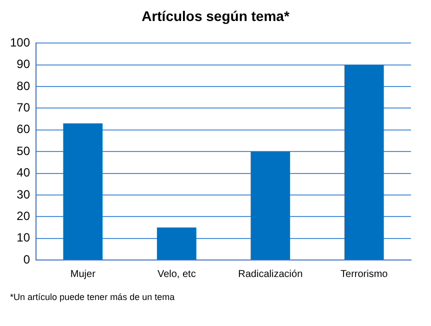  Describe the element at coordinates (26, 259) in the screenshot. I see `y-tick-label: 0` at that location.